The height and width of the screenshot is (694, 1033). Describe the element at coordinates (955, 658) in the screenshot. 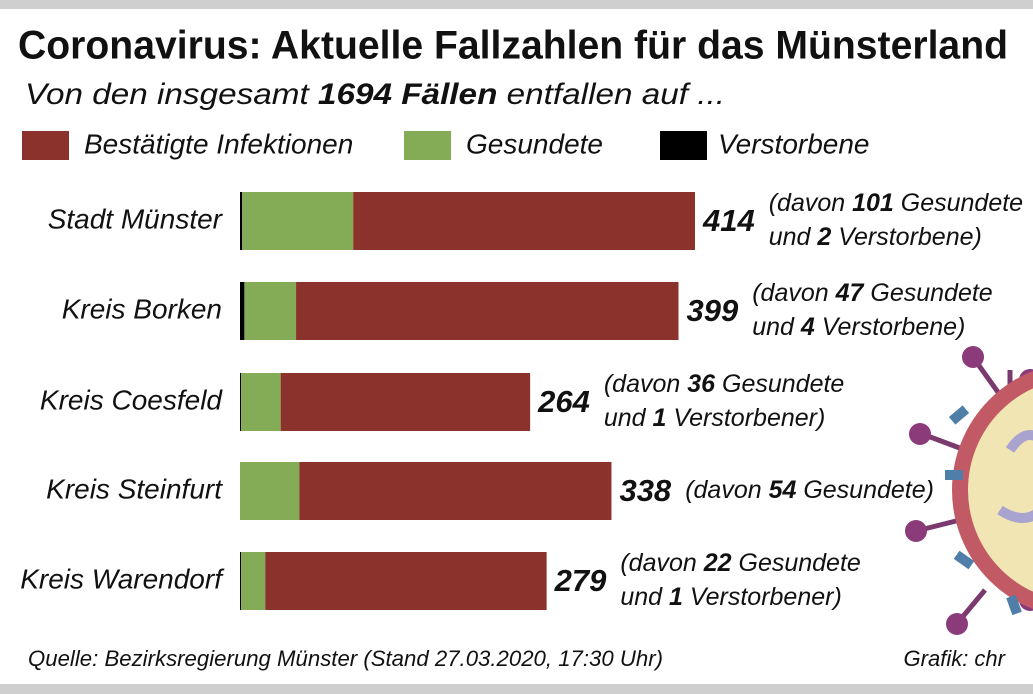

I see `credit: Grafik: chr` at that location.